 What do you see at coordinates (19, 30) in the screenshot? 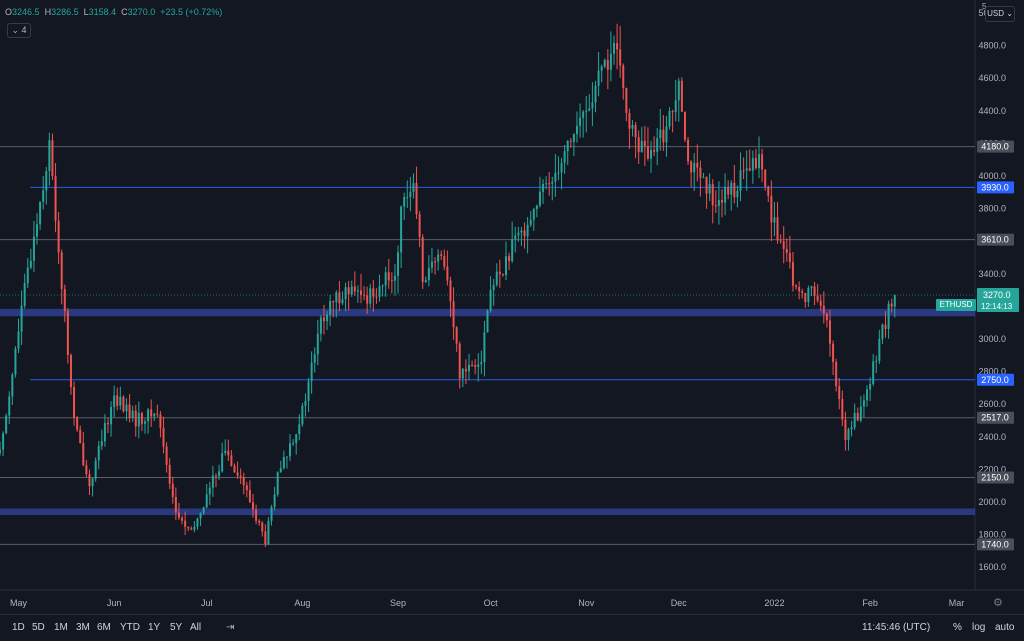
I see `collapse-indicators-button: ⌄ 4` at bounding box center [19, 30].